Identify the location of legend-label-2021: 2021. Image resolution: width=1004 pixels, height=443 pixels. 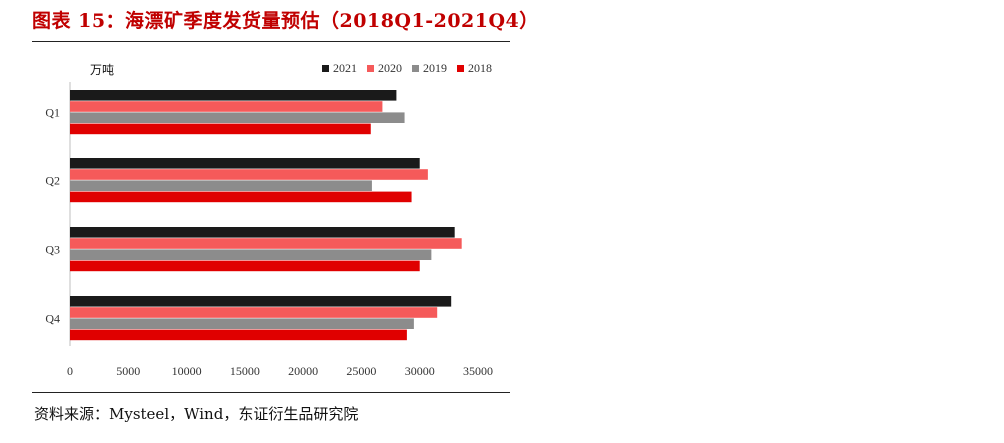
(345, 68).